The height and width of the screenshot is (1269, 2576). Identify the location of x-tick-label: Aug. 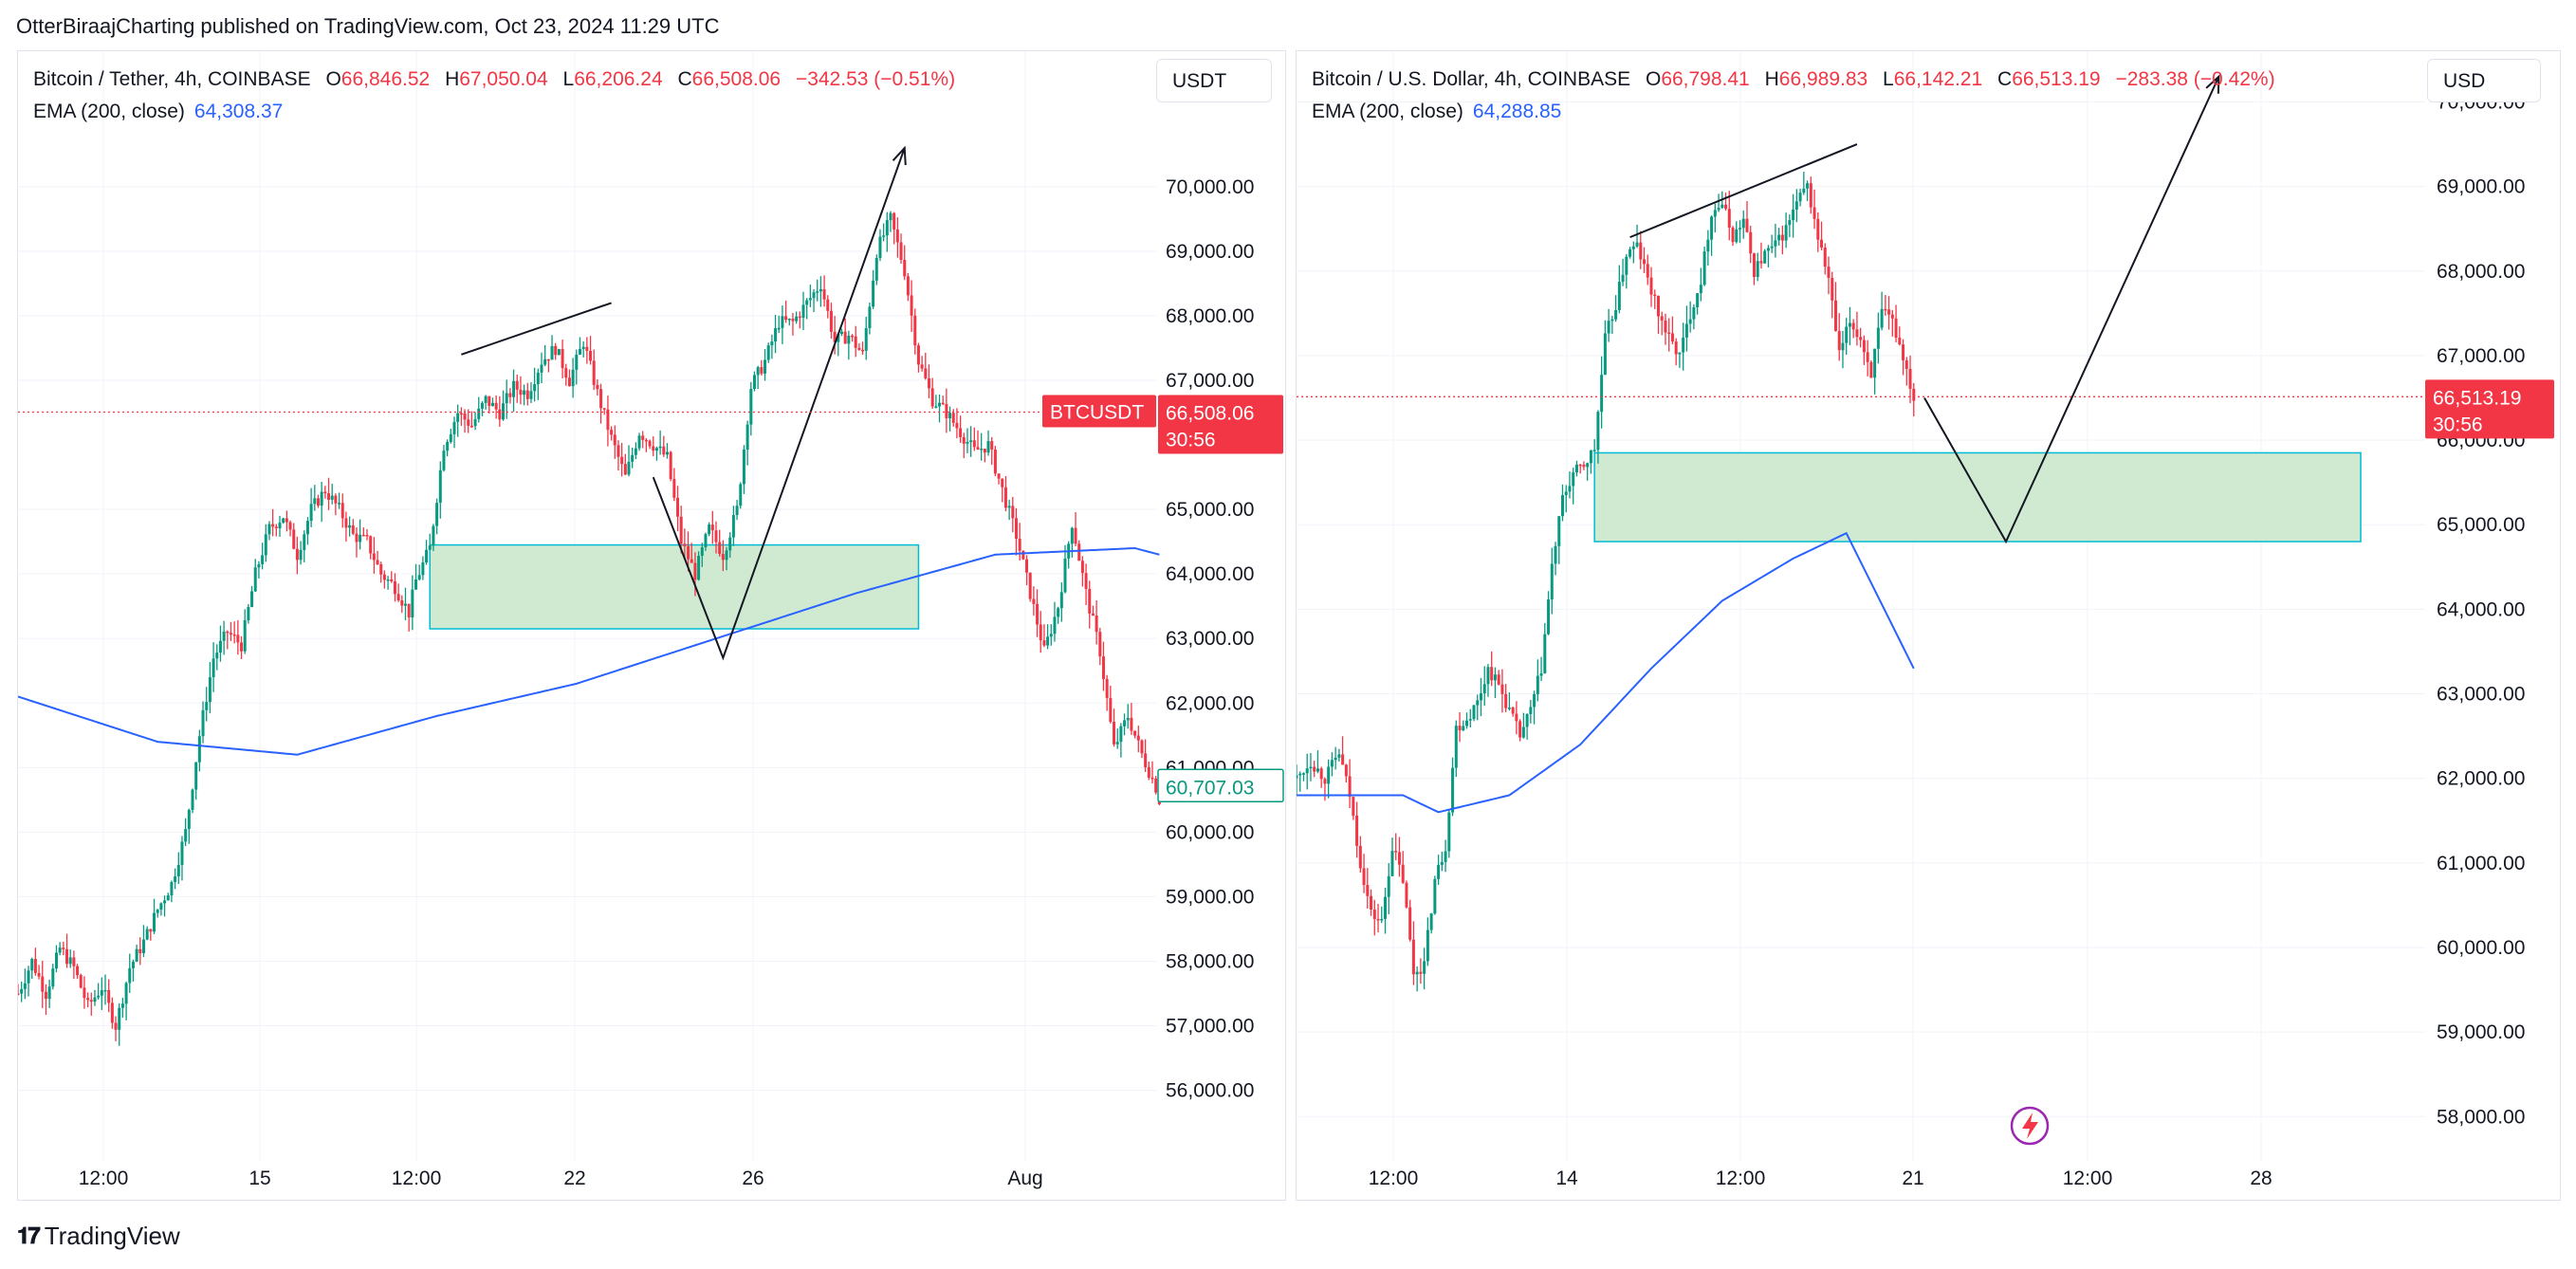
(1024, 1178).